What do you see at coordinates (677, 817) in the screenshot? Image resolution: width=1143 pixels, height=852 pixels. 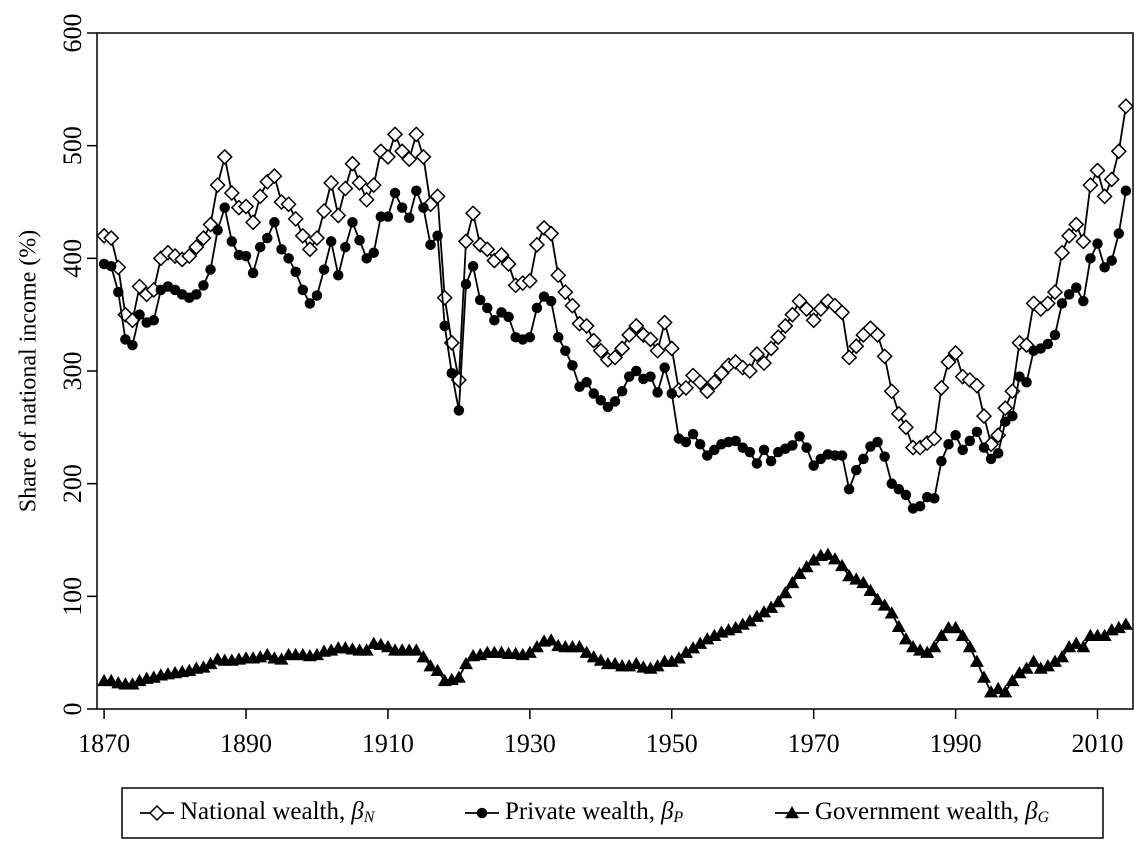 I see `legend-subscript: P` at bounding box center [677, 817].